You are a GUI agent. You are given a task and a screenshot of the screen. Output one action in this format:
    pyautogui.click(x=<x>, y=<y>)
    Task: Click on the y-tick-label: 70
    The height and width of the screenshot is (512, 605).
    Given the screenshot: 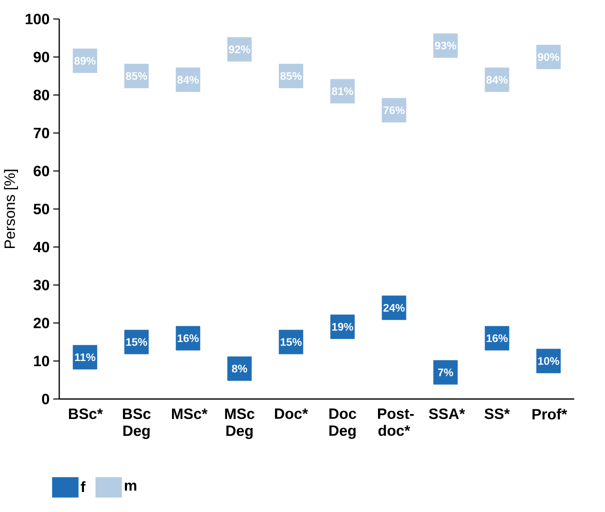 What is the action you would take?
    pyautogui.click(x=42, y=133)
    